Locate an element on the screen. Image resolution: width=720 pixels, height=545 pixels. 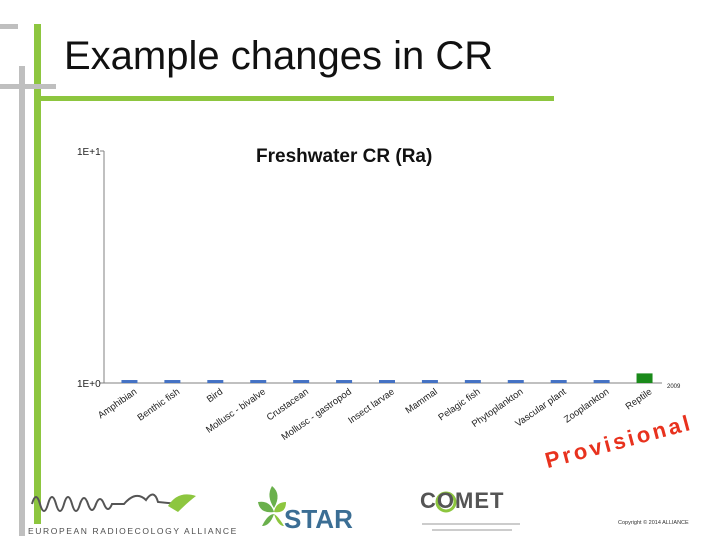
chart-title: Freshwater CR (Ra) is located at coordinates (344, 156).